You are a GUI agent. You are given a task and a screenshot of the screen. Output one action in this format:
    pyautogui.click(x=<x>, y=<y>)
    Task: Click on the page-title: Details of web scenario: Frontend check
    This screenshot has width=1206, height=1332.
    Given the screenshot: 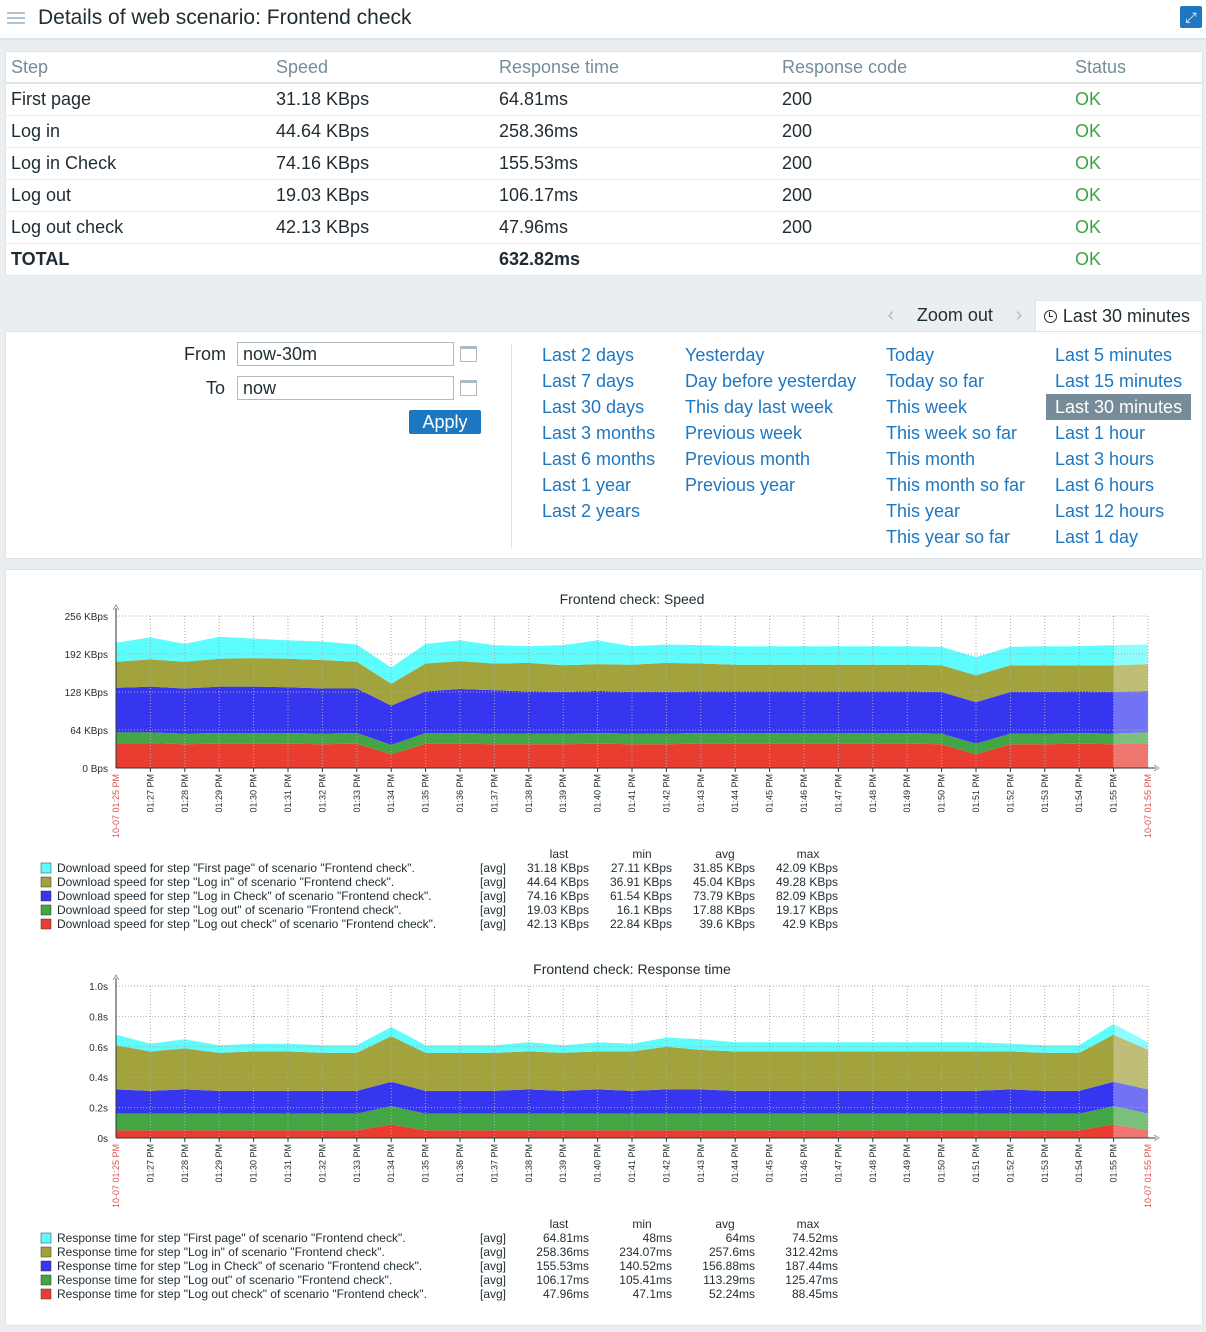 What is the action you would take?
    pyautogui.click(x=225, y=17)
    